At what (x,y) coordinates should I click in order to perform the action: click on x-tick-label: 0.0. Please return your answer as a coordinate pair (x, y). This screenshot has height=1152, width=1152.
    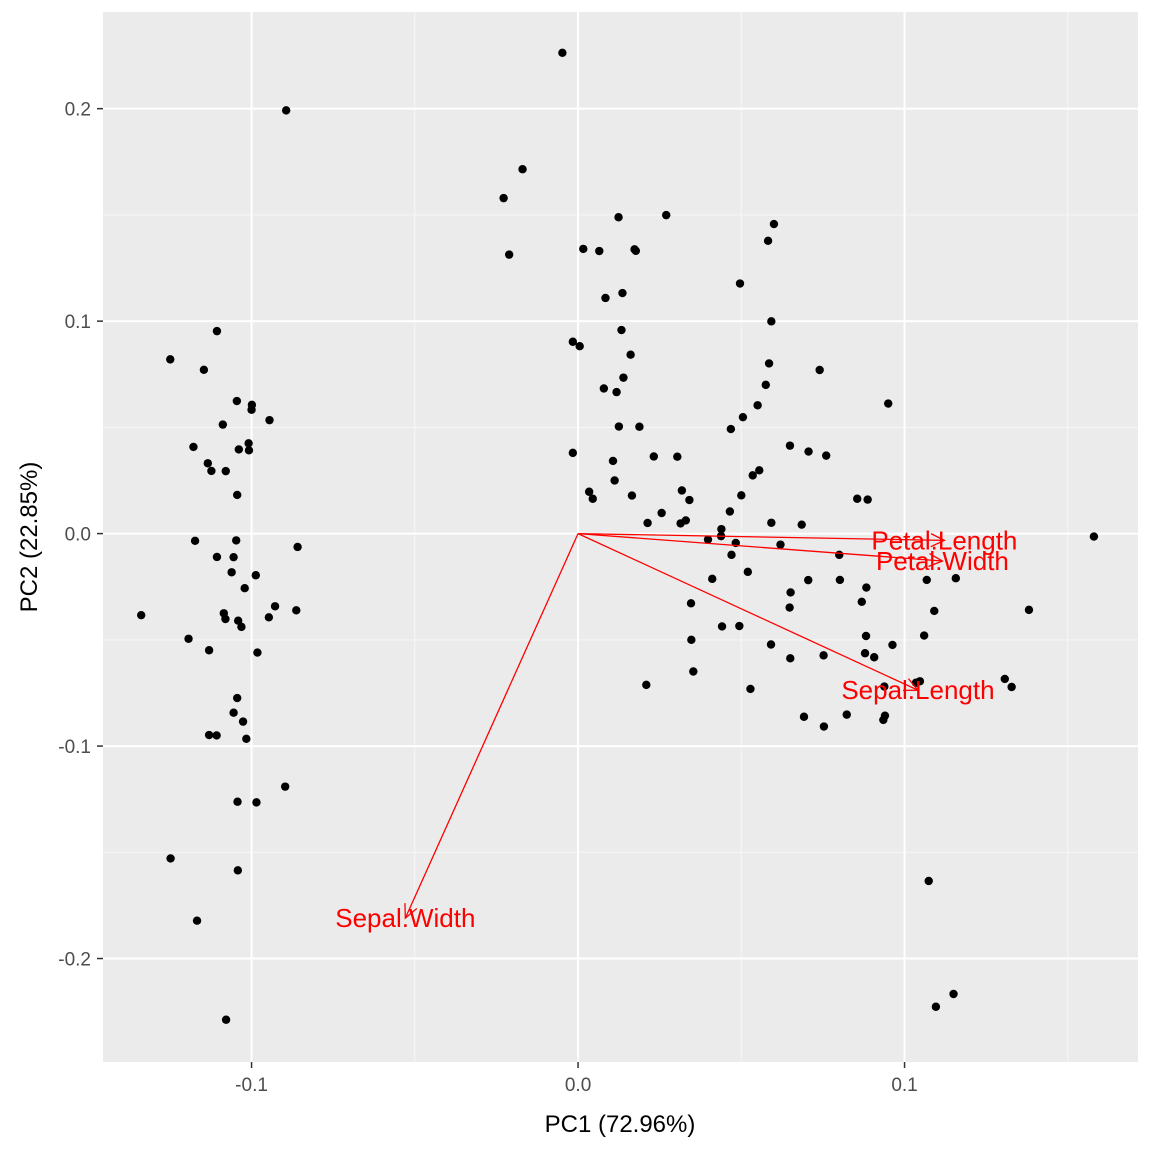
    Looking at the image, I should click on (578, 1085).